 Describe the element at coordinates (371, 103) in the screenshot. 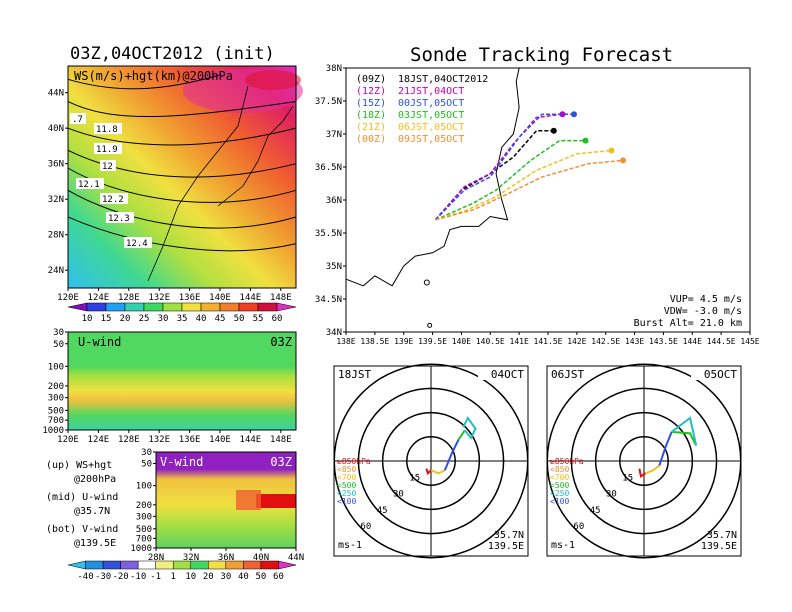

I see `legend-utc: (15Z)` at that location.